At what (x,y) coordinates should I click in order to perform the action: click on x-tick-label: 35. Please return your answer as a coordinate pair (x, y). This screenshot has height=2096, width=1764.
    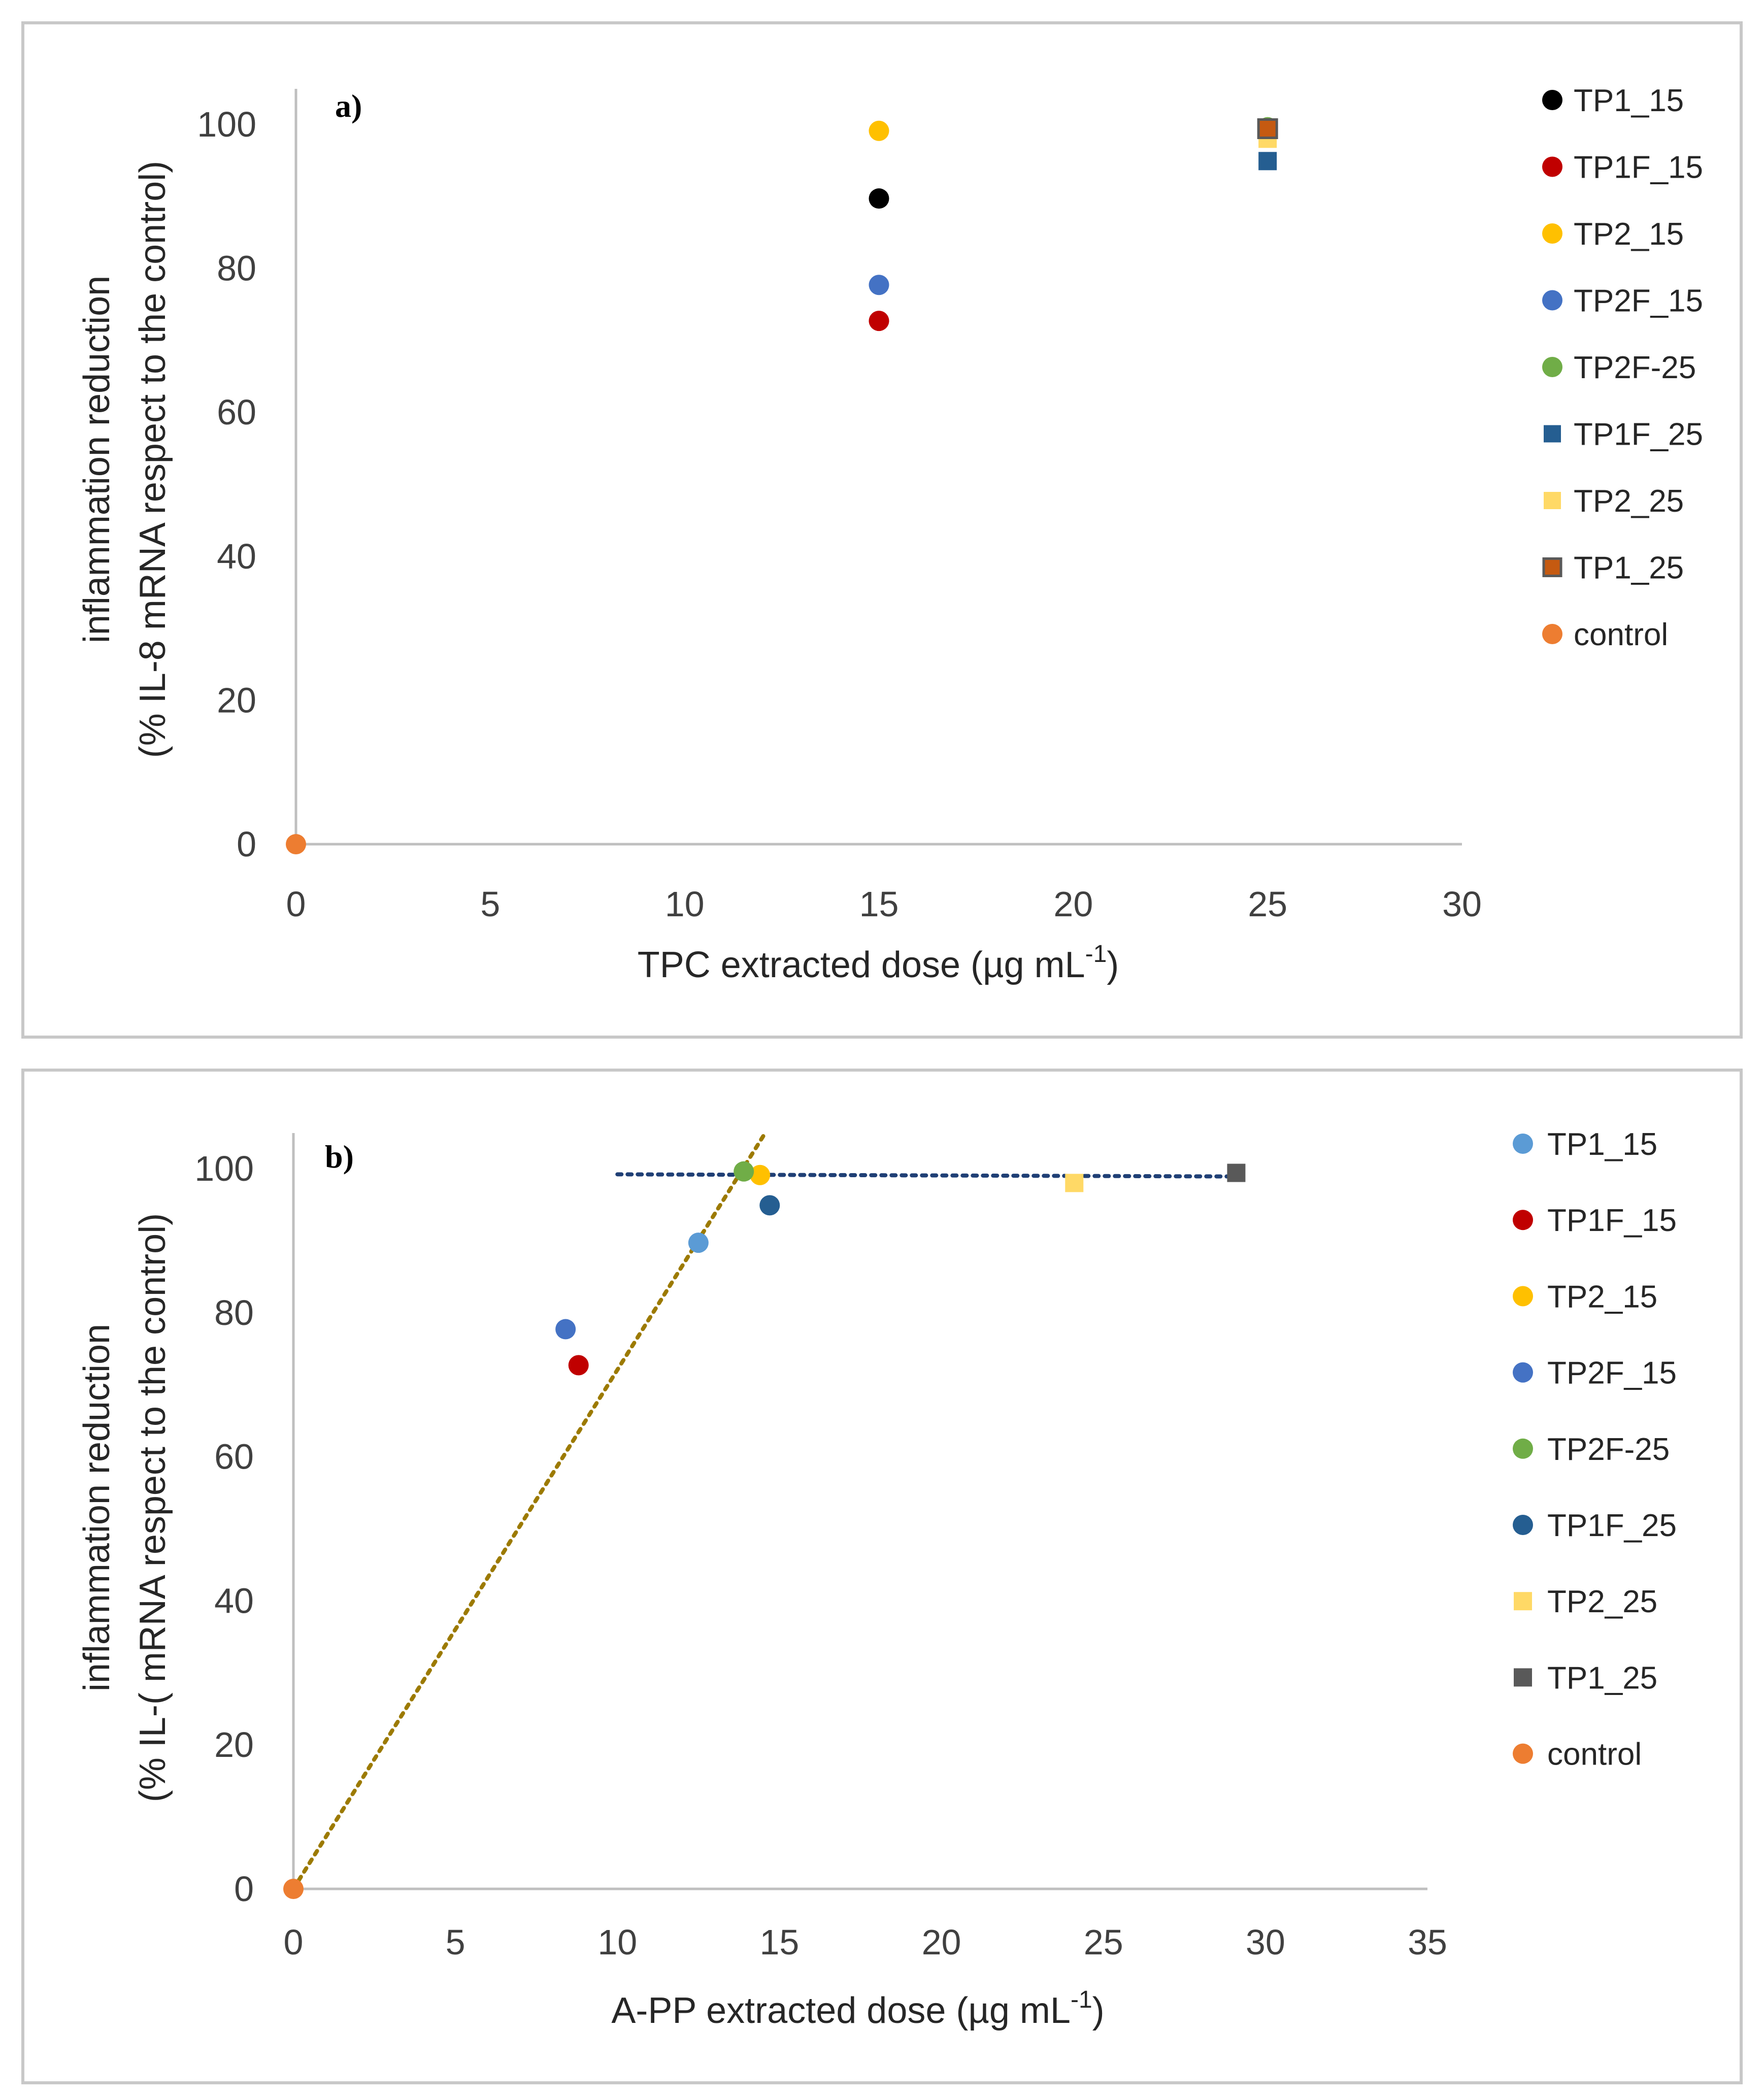
    Looking at the image, I should click on (1427, 1942).